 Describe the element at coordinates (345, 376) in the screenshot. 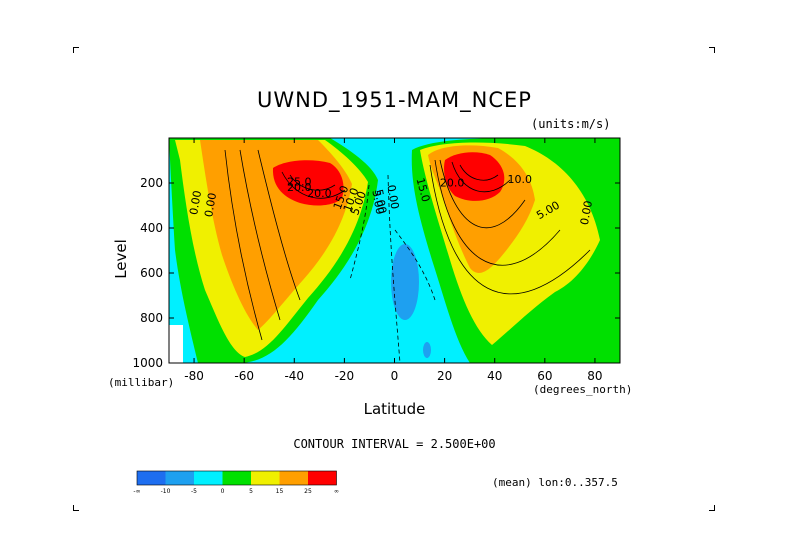

I see `x-tick-label: -20` at that location.